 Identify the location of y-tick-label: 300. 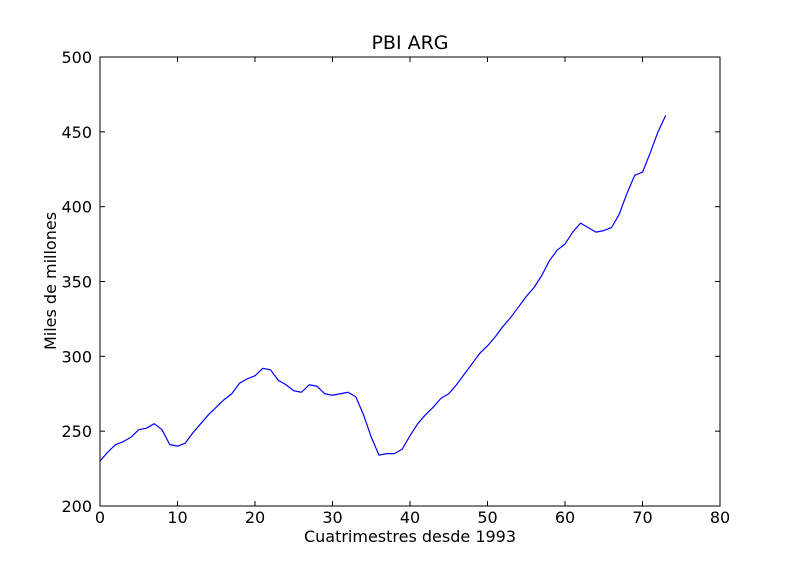
(76, 356).